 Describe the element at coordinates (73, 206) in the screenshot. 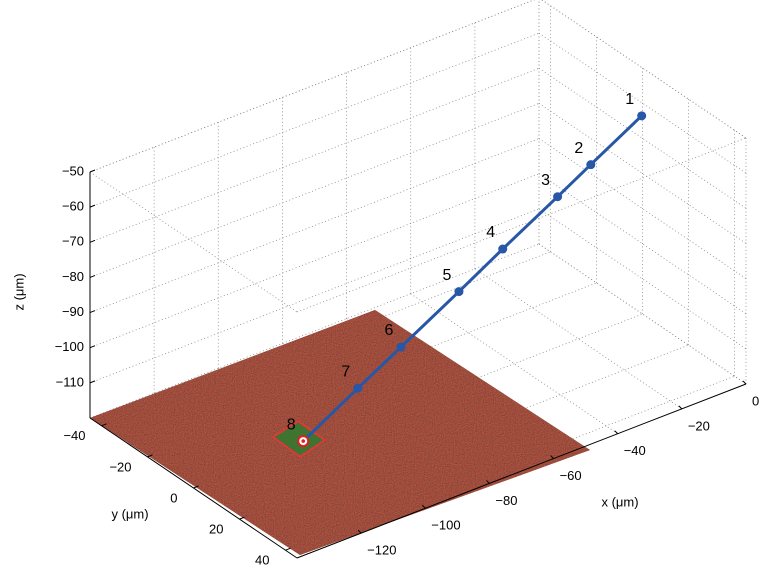

I see `z-tick-label: −60` at that location.